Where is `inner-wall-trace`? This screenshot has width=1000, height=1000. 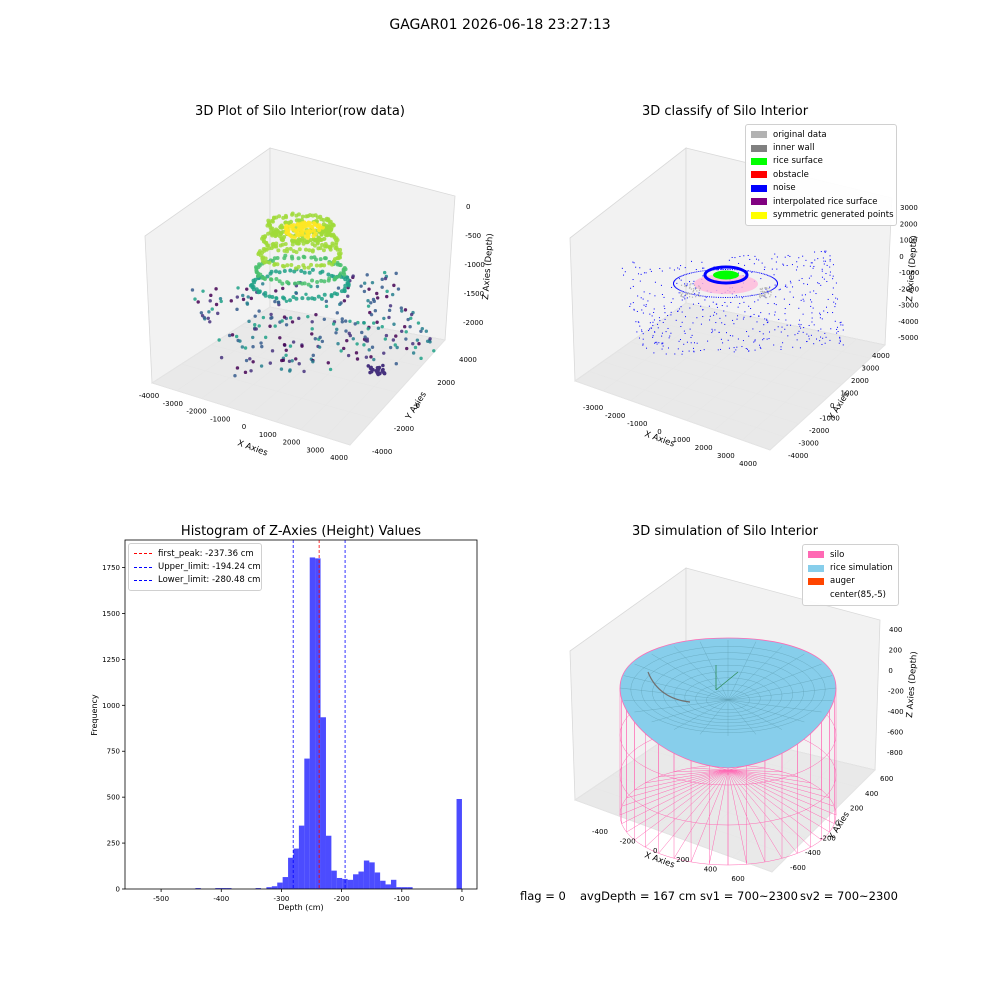 inner-wall-trace is located at coordinates (669, 687).